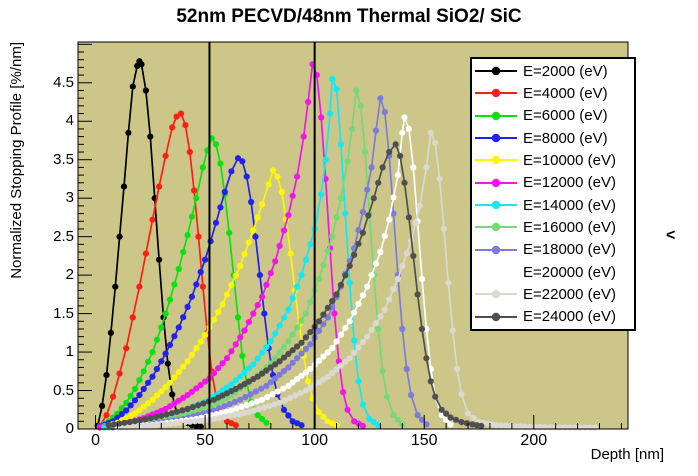 The image size is (698, 476). I want to click on x-tick-label: 150, so click(424, 440).